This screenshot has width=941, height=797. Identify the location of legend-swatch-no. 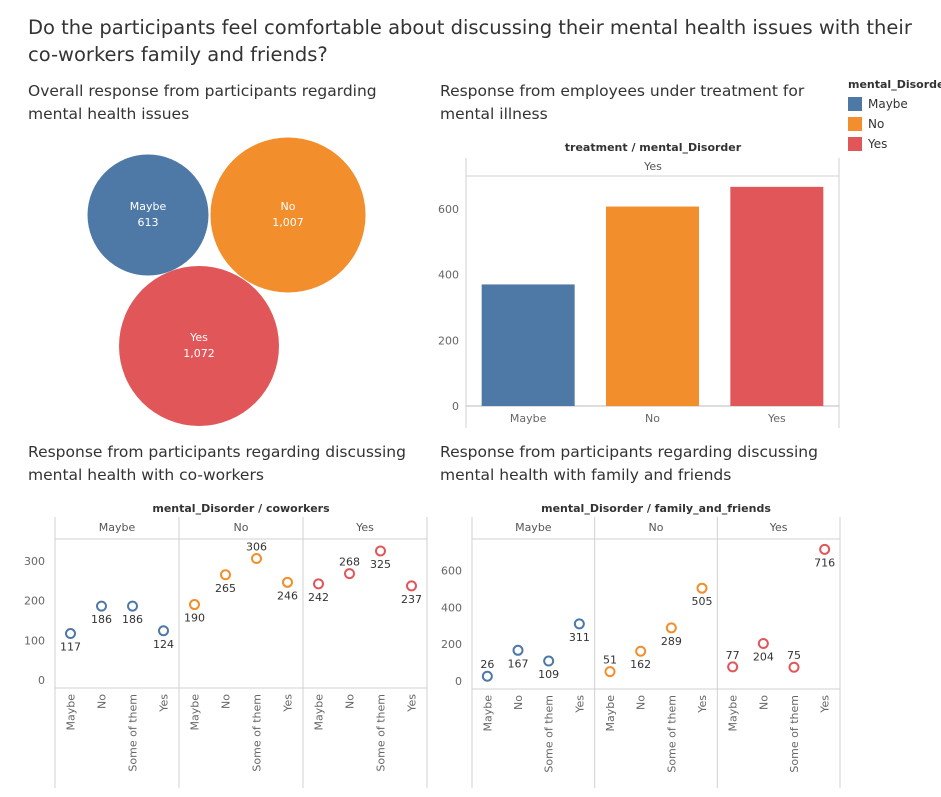
(855, 123).